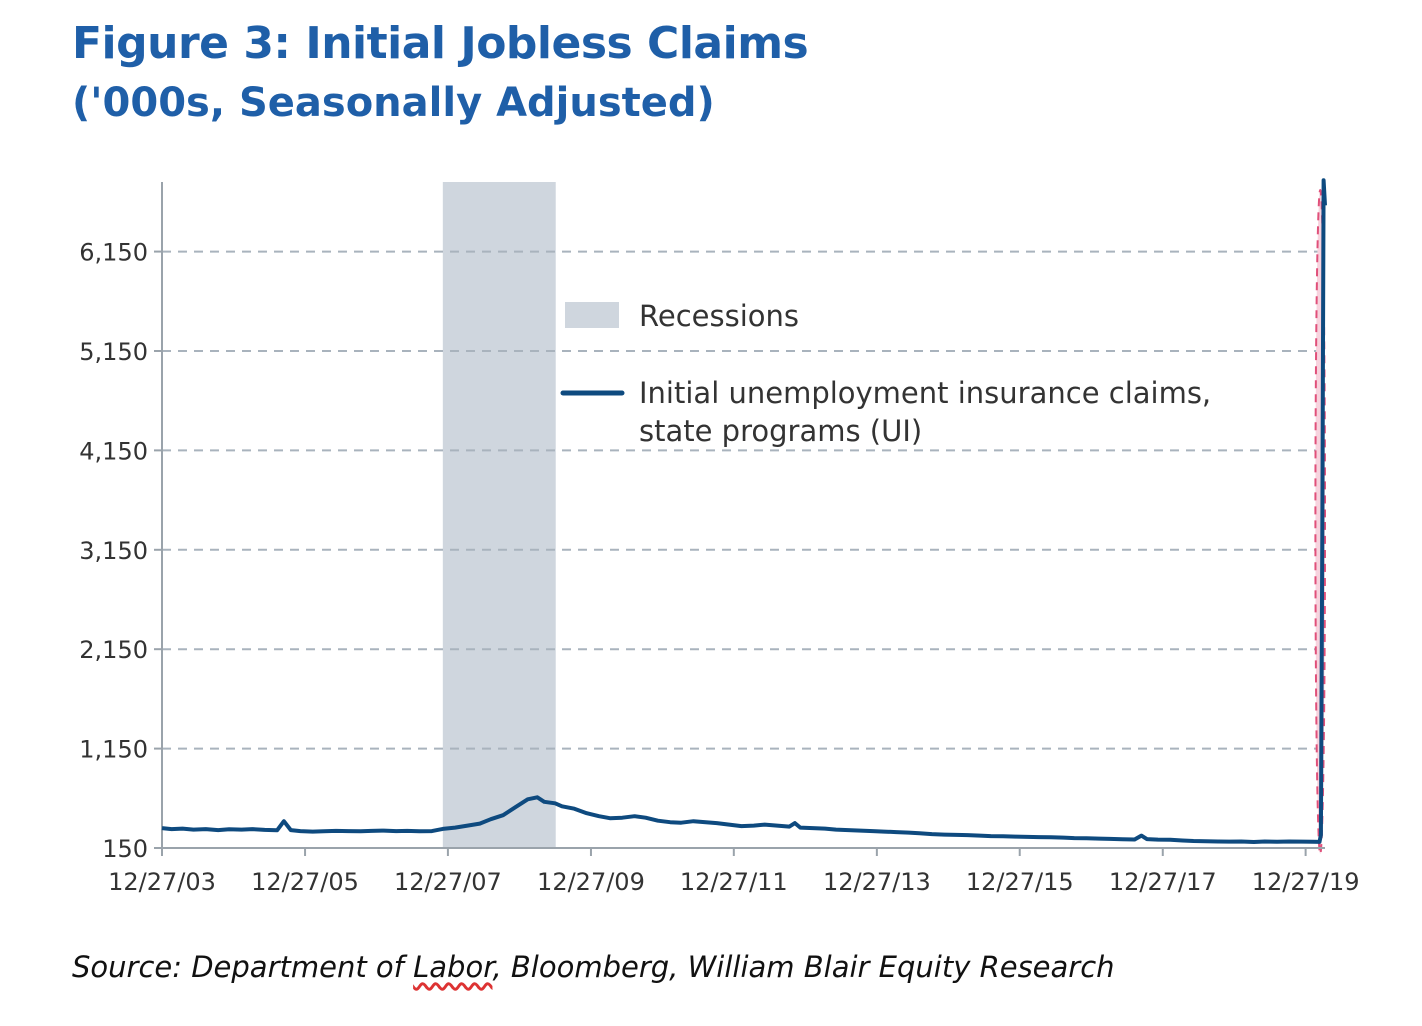 The height and width of the screenshot is (1026, 1422). I want to click on legend-series-label-line1: Initial unemployment insurance claims,, so click(925, 393).